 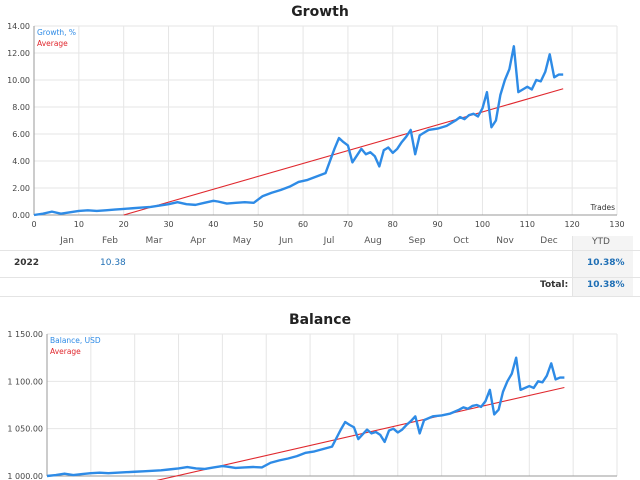 What do you see at coordinates (25, 476) in the screenshot?
I see `balance-ytick-0: 1 000.00` at bounding box center [25, 476].